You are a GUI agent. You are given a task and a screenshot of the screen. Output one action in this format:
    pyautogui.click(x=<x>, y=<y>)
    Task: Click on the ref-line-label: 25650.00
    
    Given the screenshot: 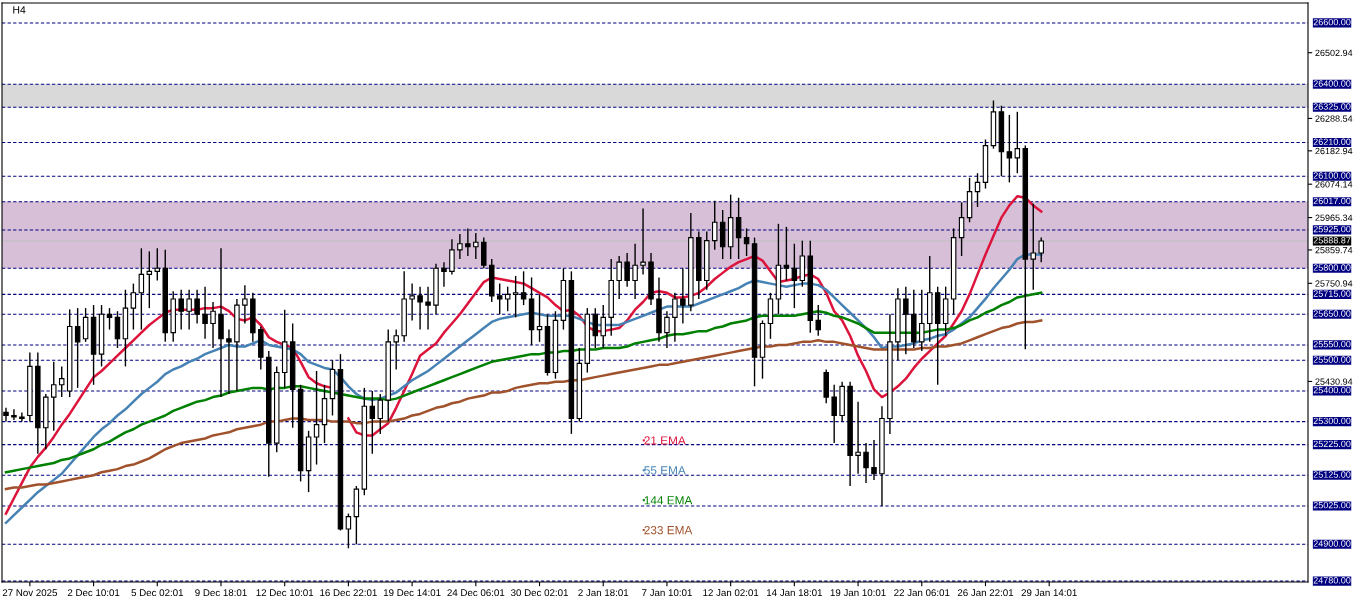 What is the action you would take?
    pyautogui.click(x=1332, y=313)
    